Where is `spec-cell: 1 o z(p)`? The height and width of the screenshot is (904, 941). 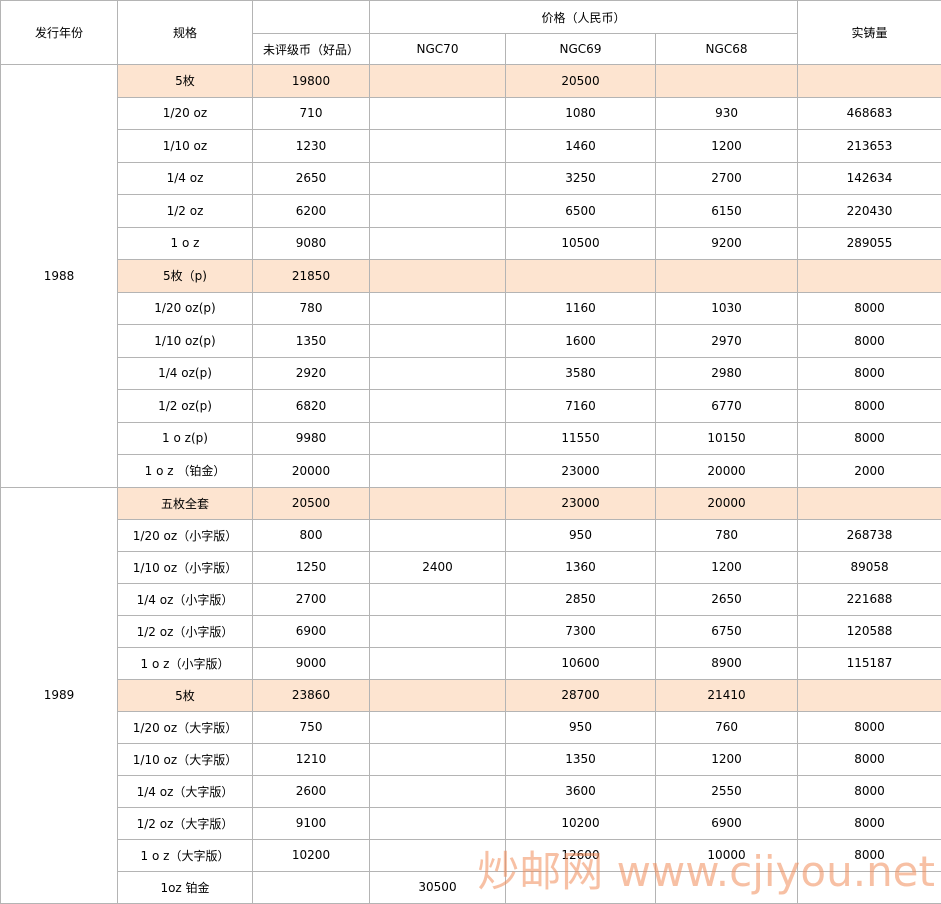
spec-cell: 1 o z(p) is located at coordinates (185, 438).